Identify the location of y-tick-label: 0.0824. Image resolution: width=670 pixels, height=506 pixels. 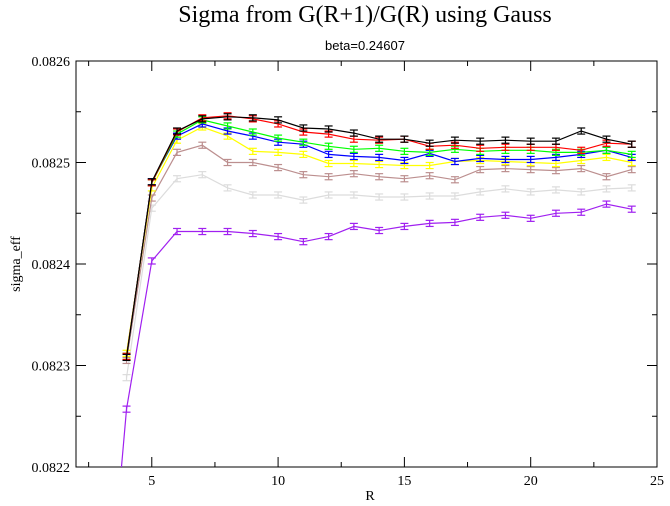
(51, 265).